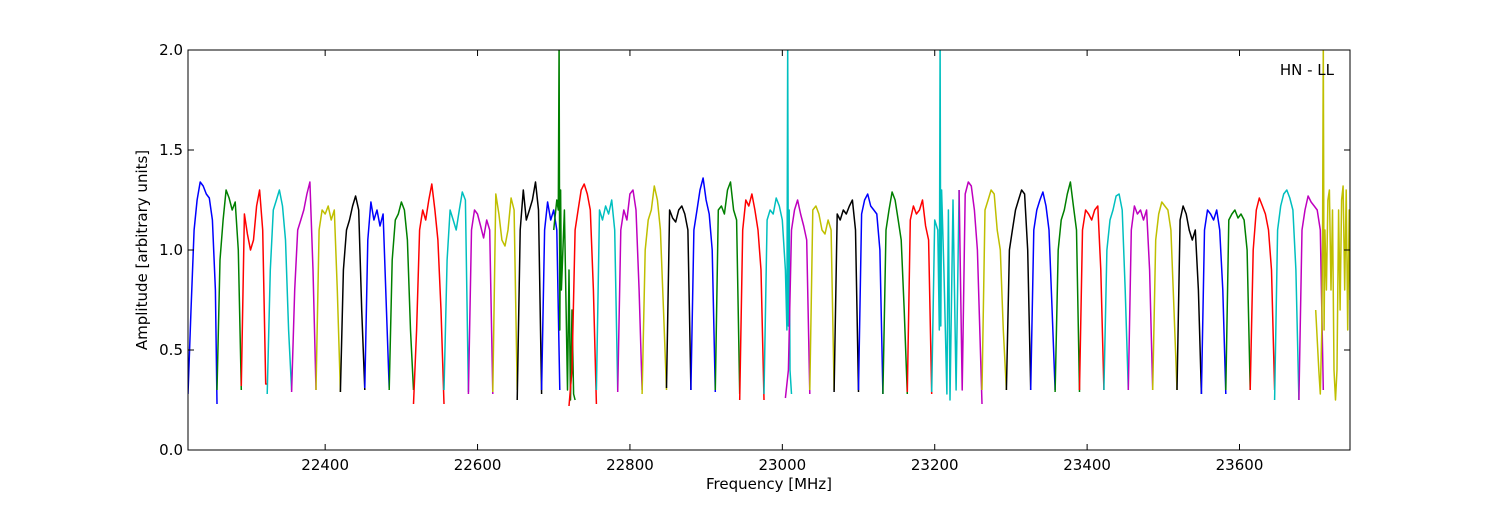 The height and width of the screenshot is (505, 1500). What do you see at coordinates (630, 465) in the screenshot?
I see `x-tick-label: 22800` at bounding box center [630, 465].